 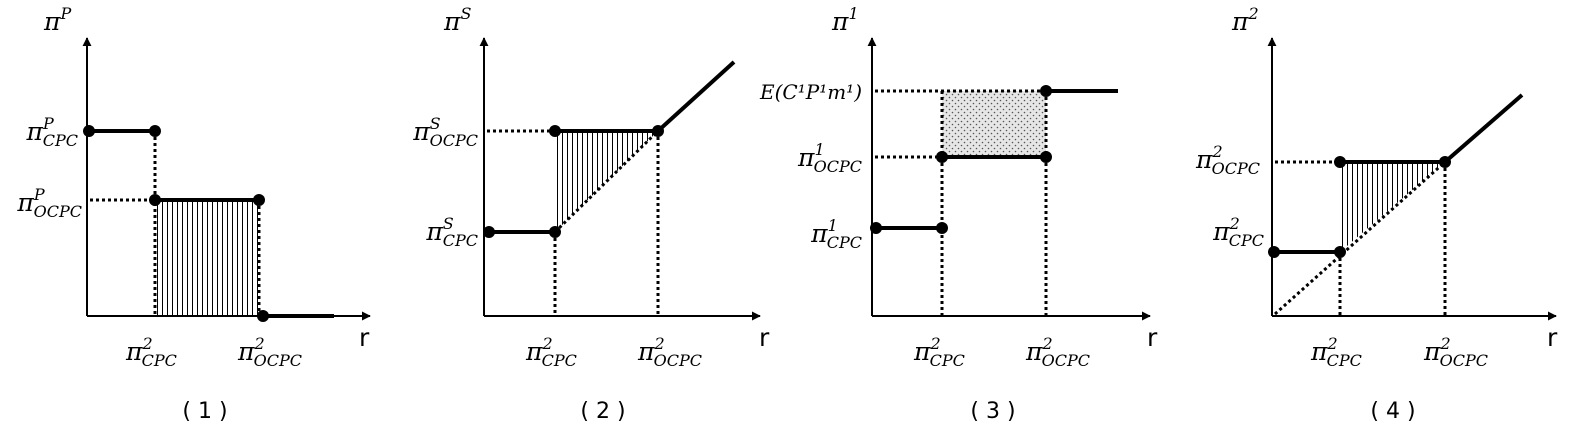 I want to click on panel-caption: ( 1 ), so click(x=204, y=411).